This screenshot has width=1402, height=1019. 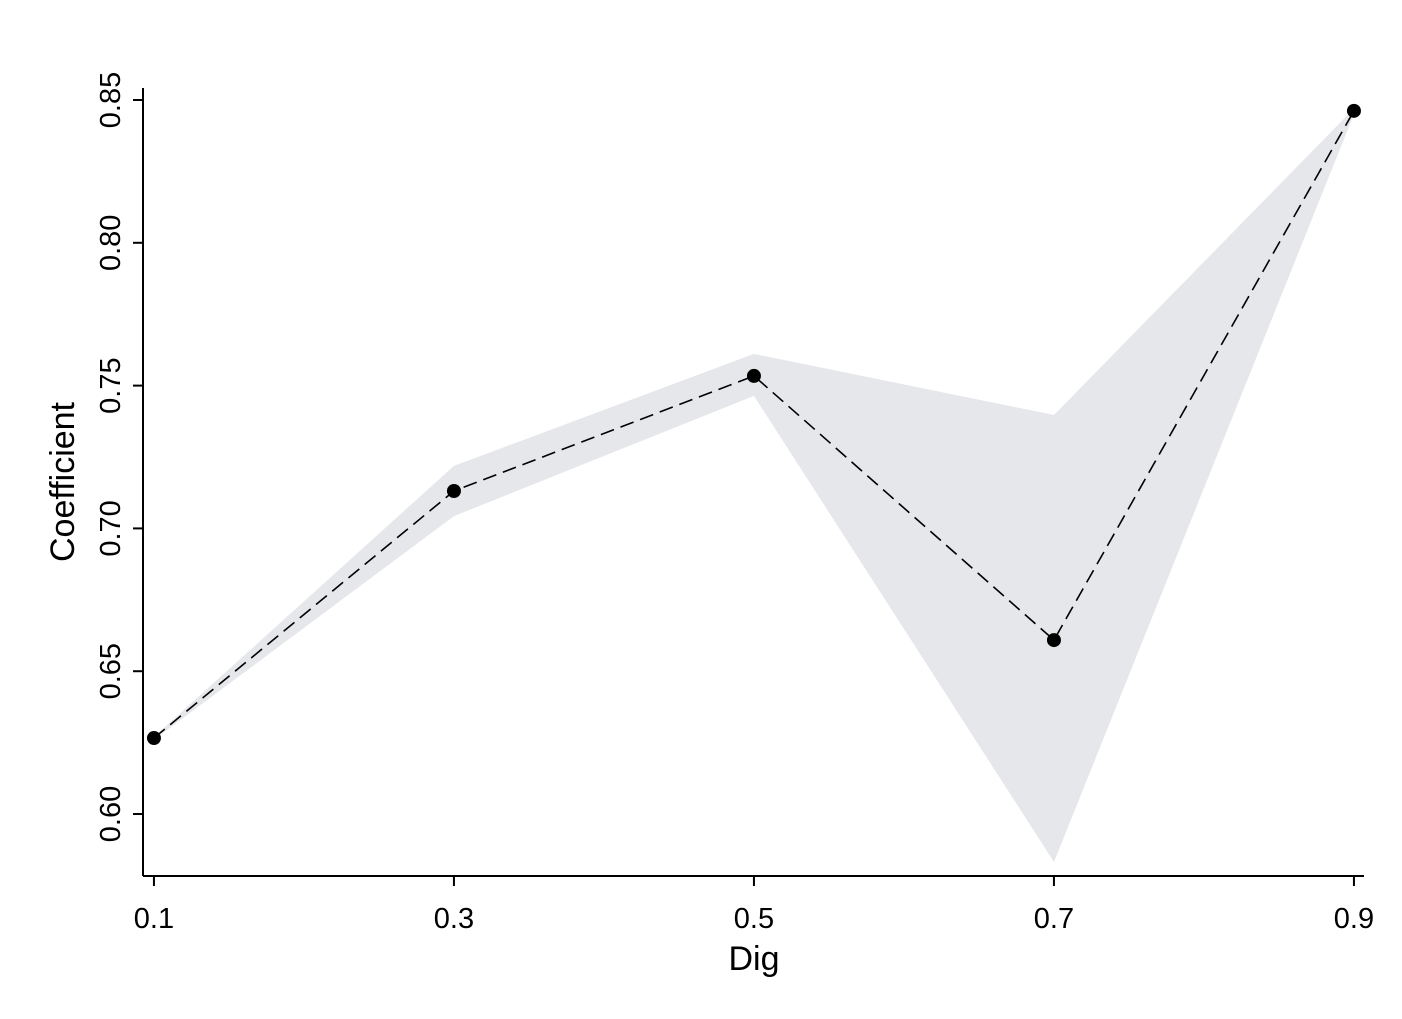 What do you see at coordinates (63, 481) in the screenshot?
I see `y-axis-title: Coefficient` at bounding box center [63, 481].